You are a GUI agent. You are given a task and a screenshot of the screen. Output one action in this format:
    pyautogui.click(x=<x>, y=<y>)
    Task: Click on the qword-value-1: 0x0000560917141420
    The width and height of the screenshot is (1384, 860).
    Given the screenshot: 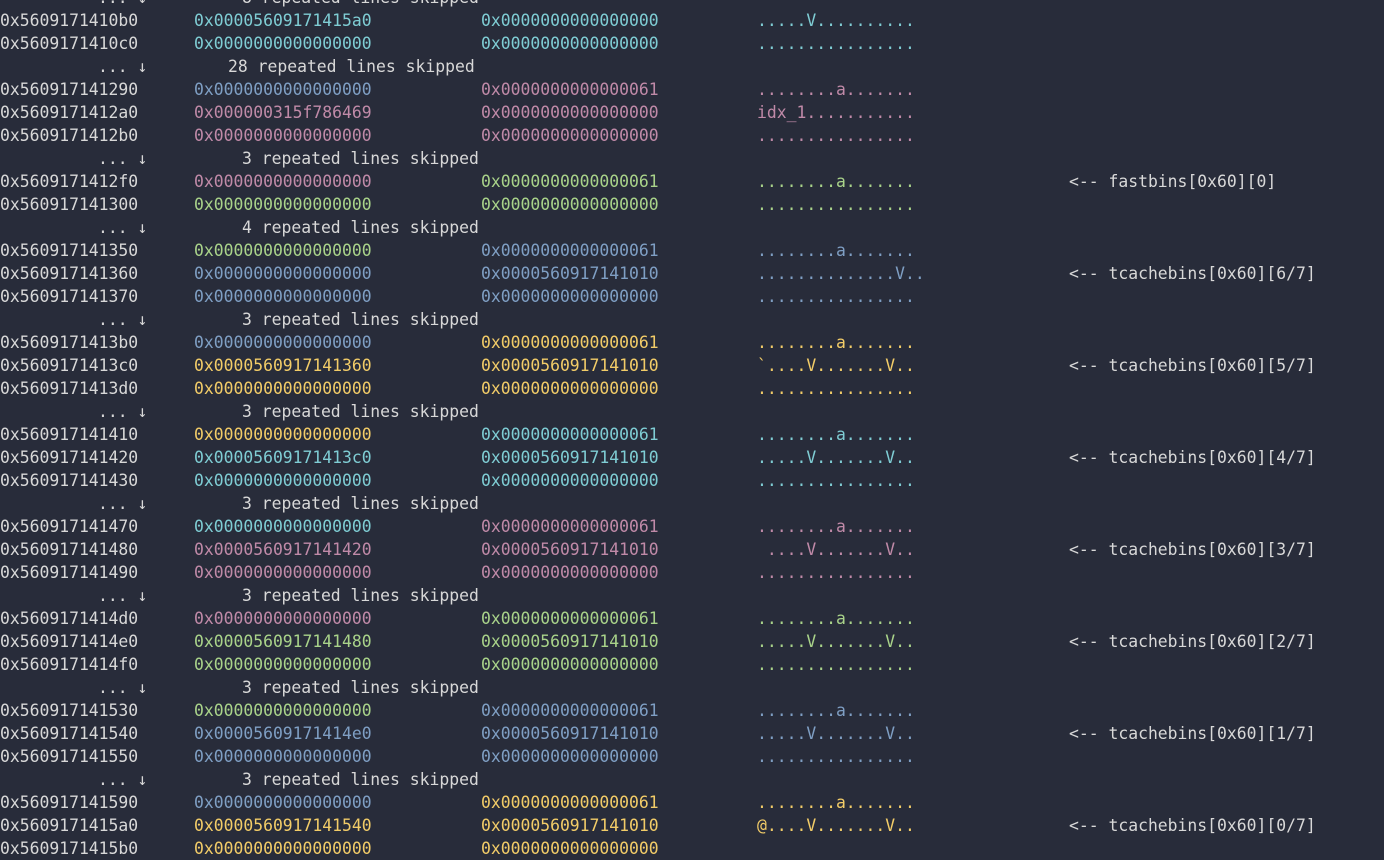 What is the action you would take?
    pyautogui.click(x=283, y=549)
    